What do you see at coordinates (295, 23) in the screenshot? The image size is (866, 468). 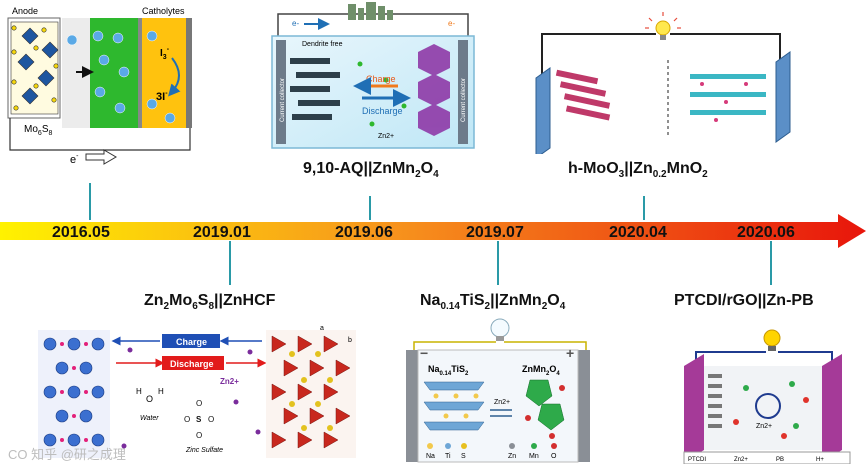 I see `electron-left: e-` at bounding box center [295, 23].